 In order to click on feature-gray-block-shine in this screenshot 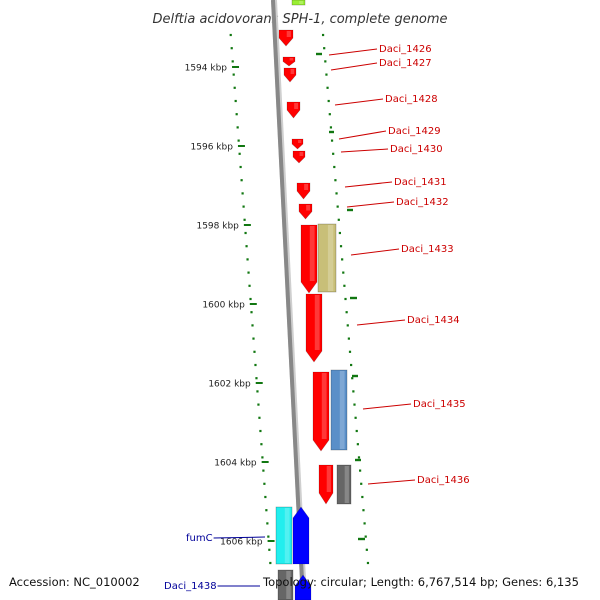, I will do `click(346, 484)`.